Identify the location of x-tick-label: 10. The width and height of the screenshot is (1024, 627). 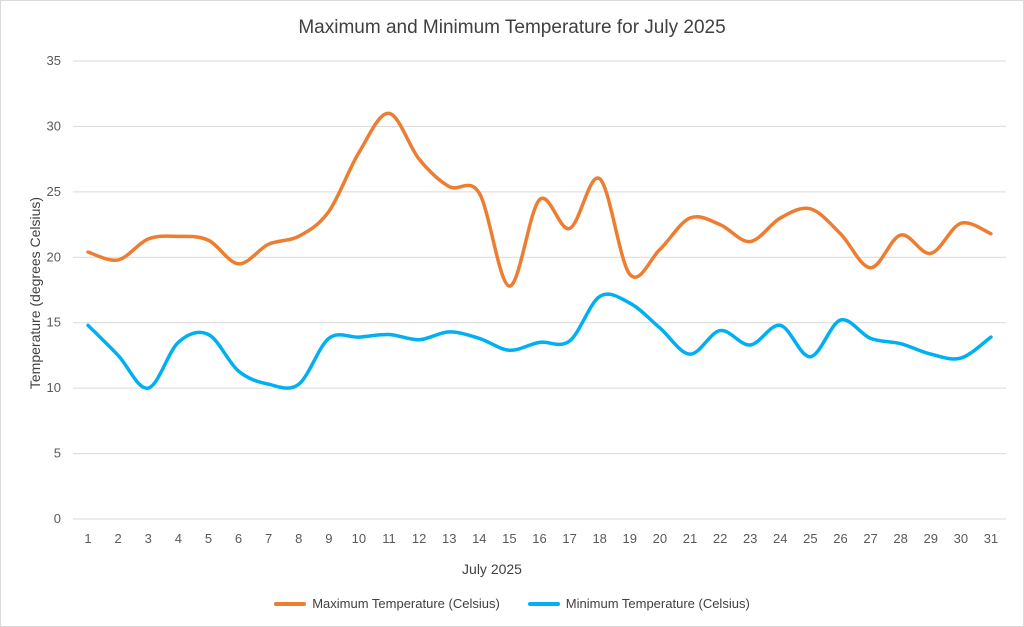
(359, 538).